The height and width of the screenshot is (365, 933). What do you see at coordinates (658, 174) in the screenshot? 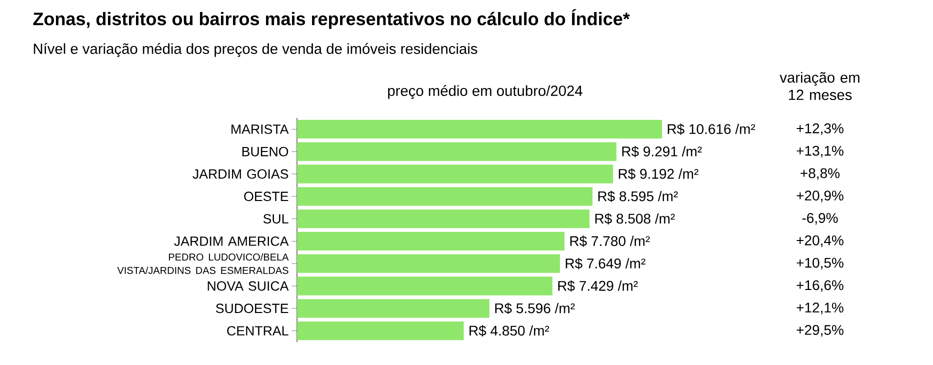
I see `data-label: R$ 9.192 /m²` at bounding box center [658, 174].